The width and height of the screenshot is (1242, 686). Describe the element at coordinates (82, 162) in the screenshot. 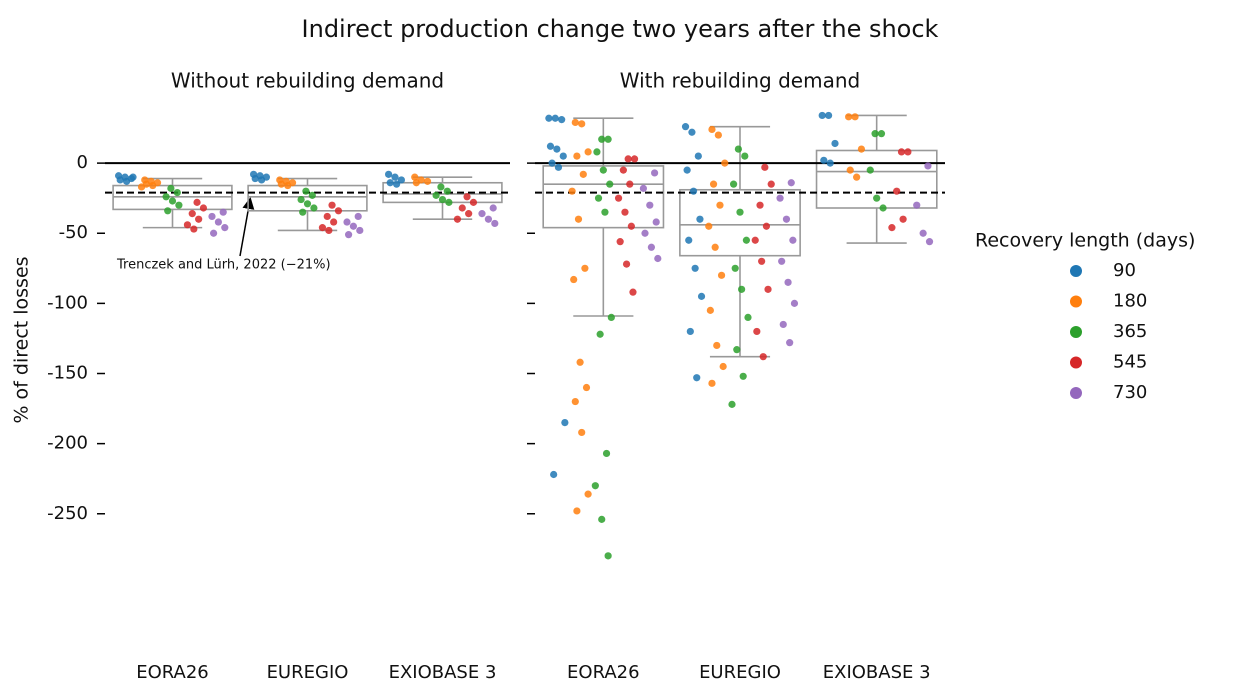

I see `y-tick-label: 0` at that location.